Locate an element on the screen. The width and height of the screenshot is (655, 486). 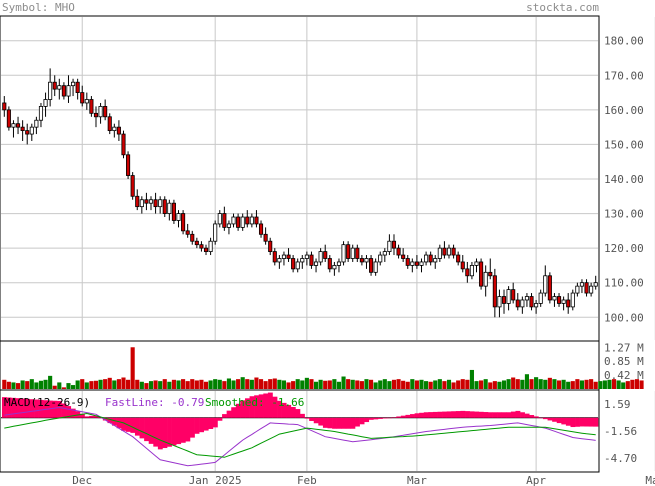
price-tick-label: 100.00 is located at coordinates (624, 317).